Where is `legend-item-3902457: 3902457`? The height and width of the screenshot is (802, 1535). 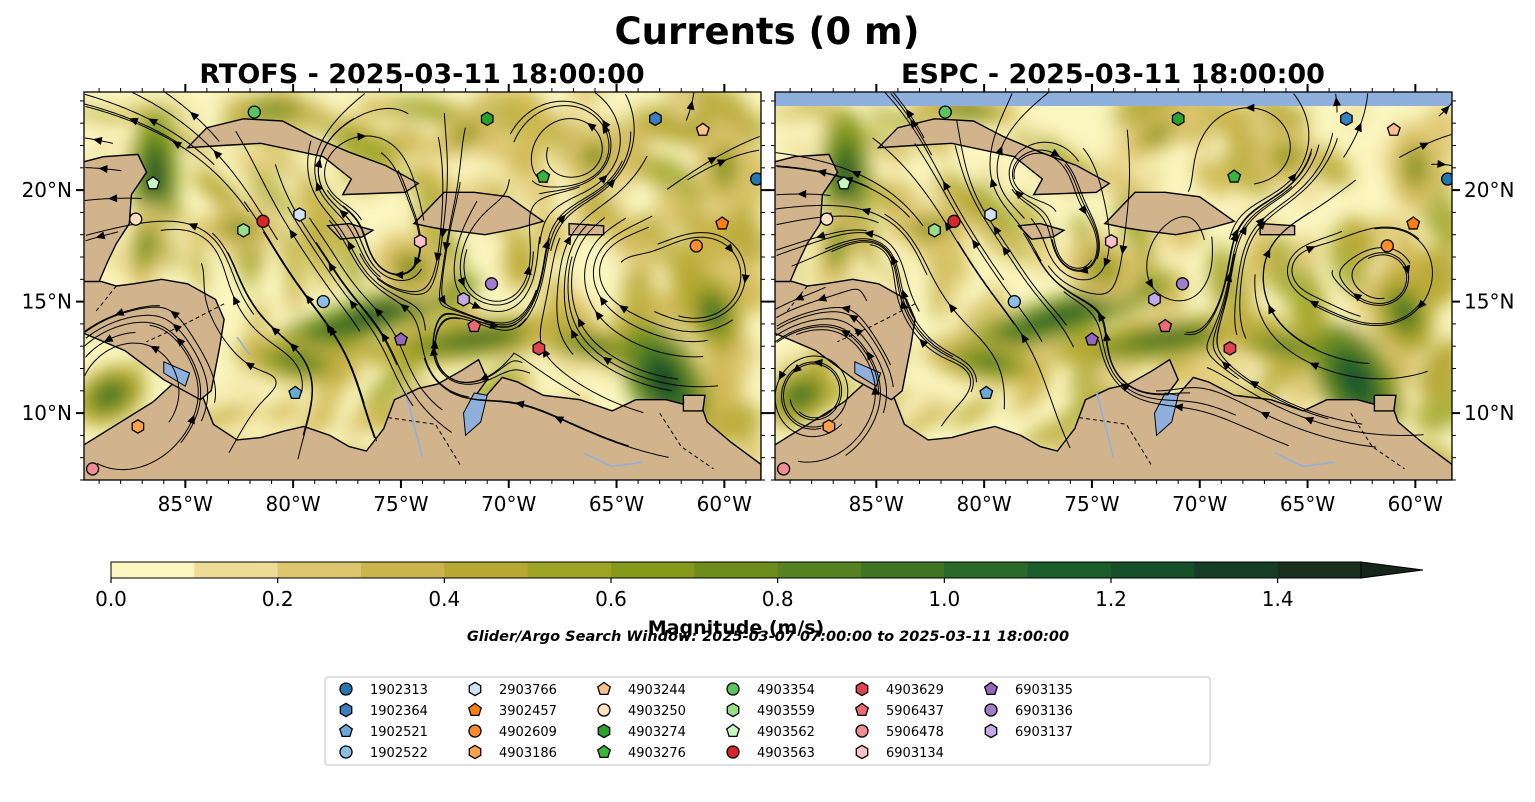
legend-item-3902457: 3902457 is located at coordinates (512, 710).